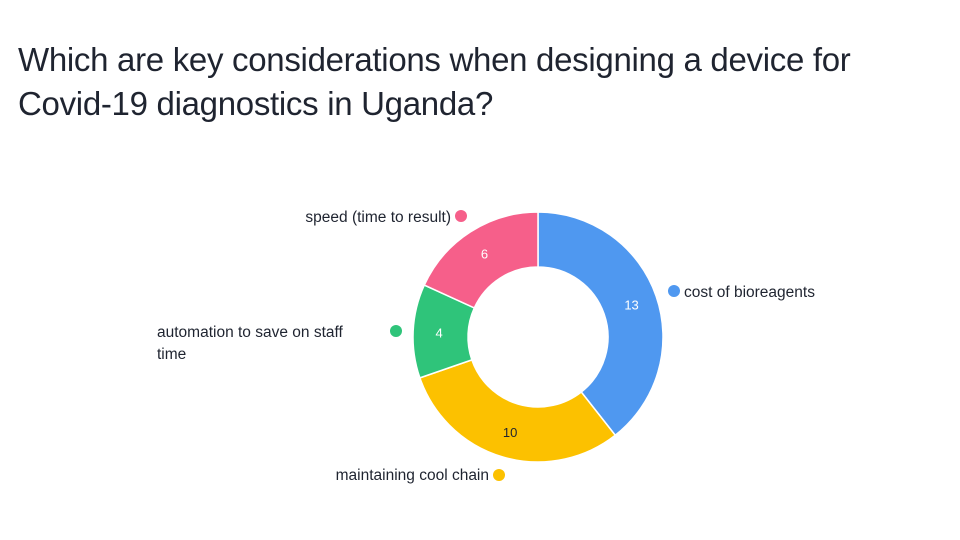 The width and height of the screenshot is (960, 540). What do you see at coordinates (171, 354) in the screenshot?
I see `legend-label-automation-to-save-on-staff-time-line2: time` at bounding box center [171, 354].